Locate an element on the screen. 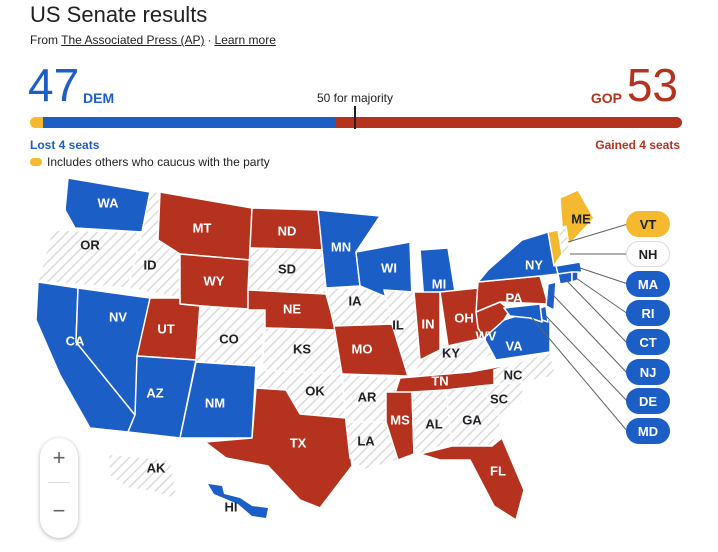 This screenshot has width=718, height=552. state-label-UT: UT is located at coordinates (165, 328).